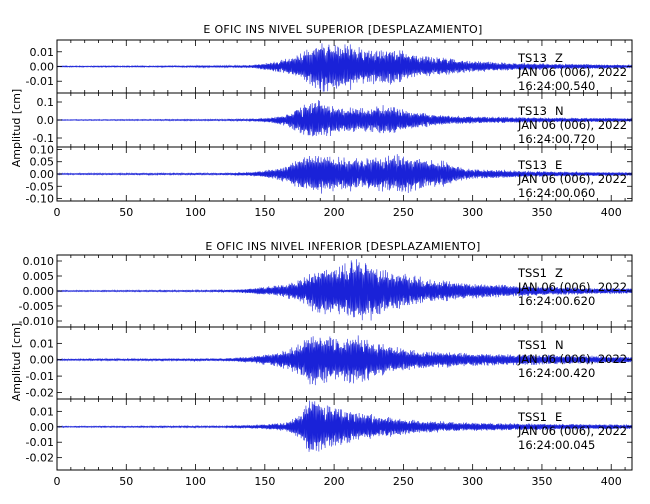 The height and width of the screenshot is (504, 650). I want to click on top-chart-ylabel: Amplitud [cm], so click(16, 128).